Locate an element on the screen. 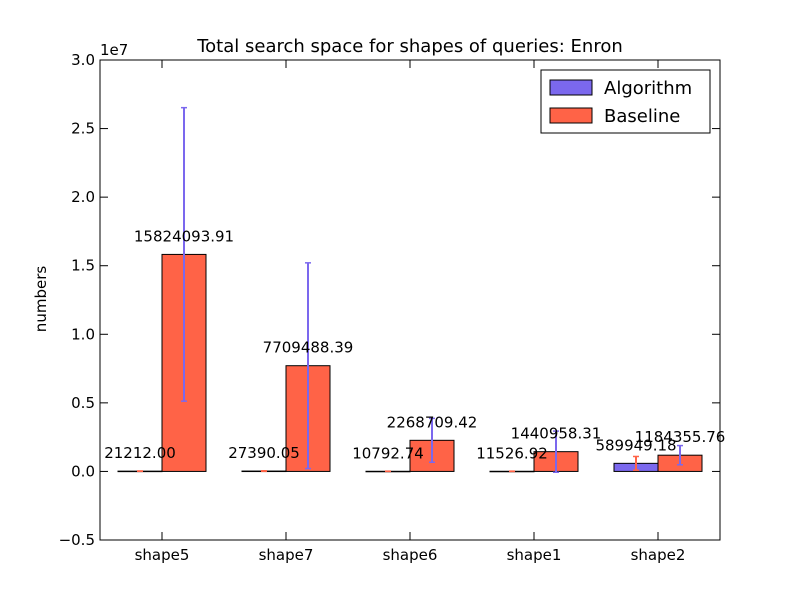 The height and width of the screenshot is (604, 800). data-label-baseline-shape1: 1440958.31 is located at coordinates (556, 434).